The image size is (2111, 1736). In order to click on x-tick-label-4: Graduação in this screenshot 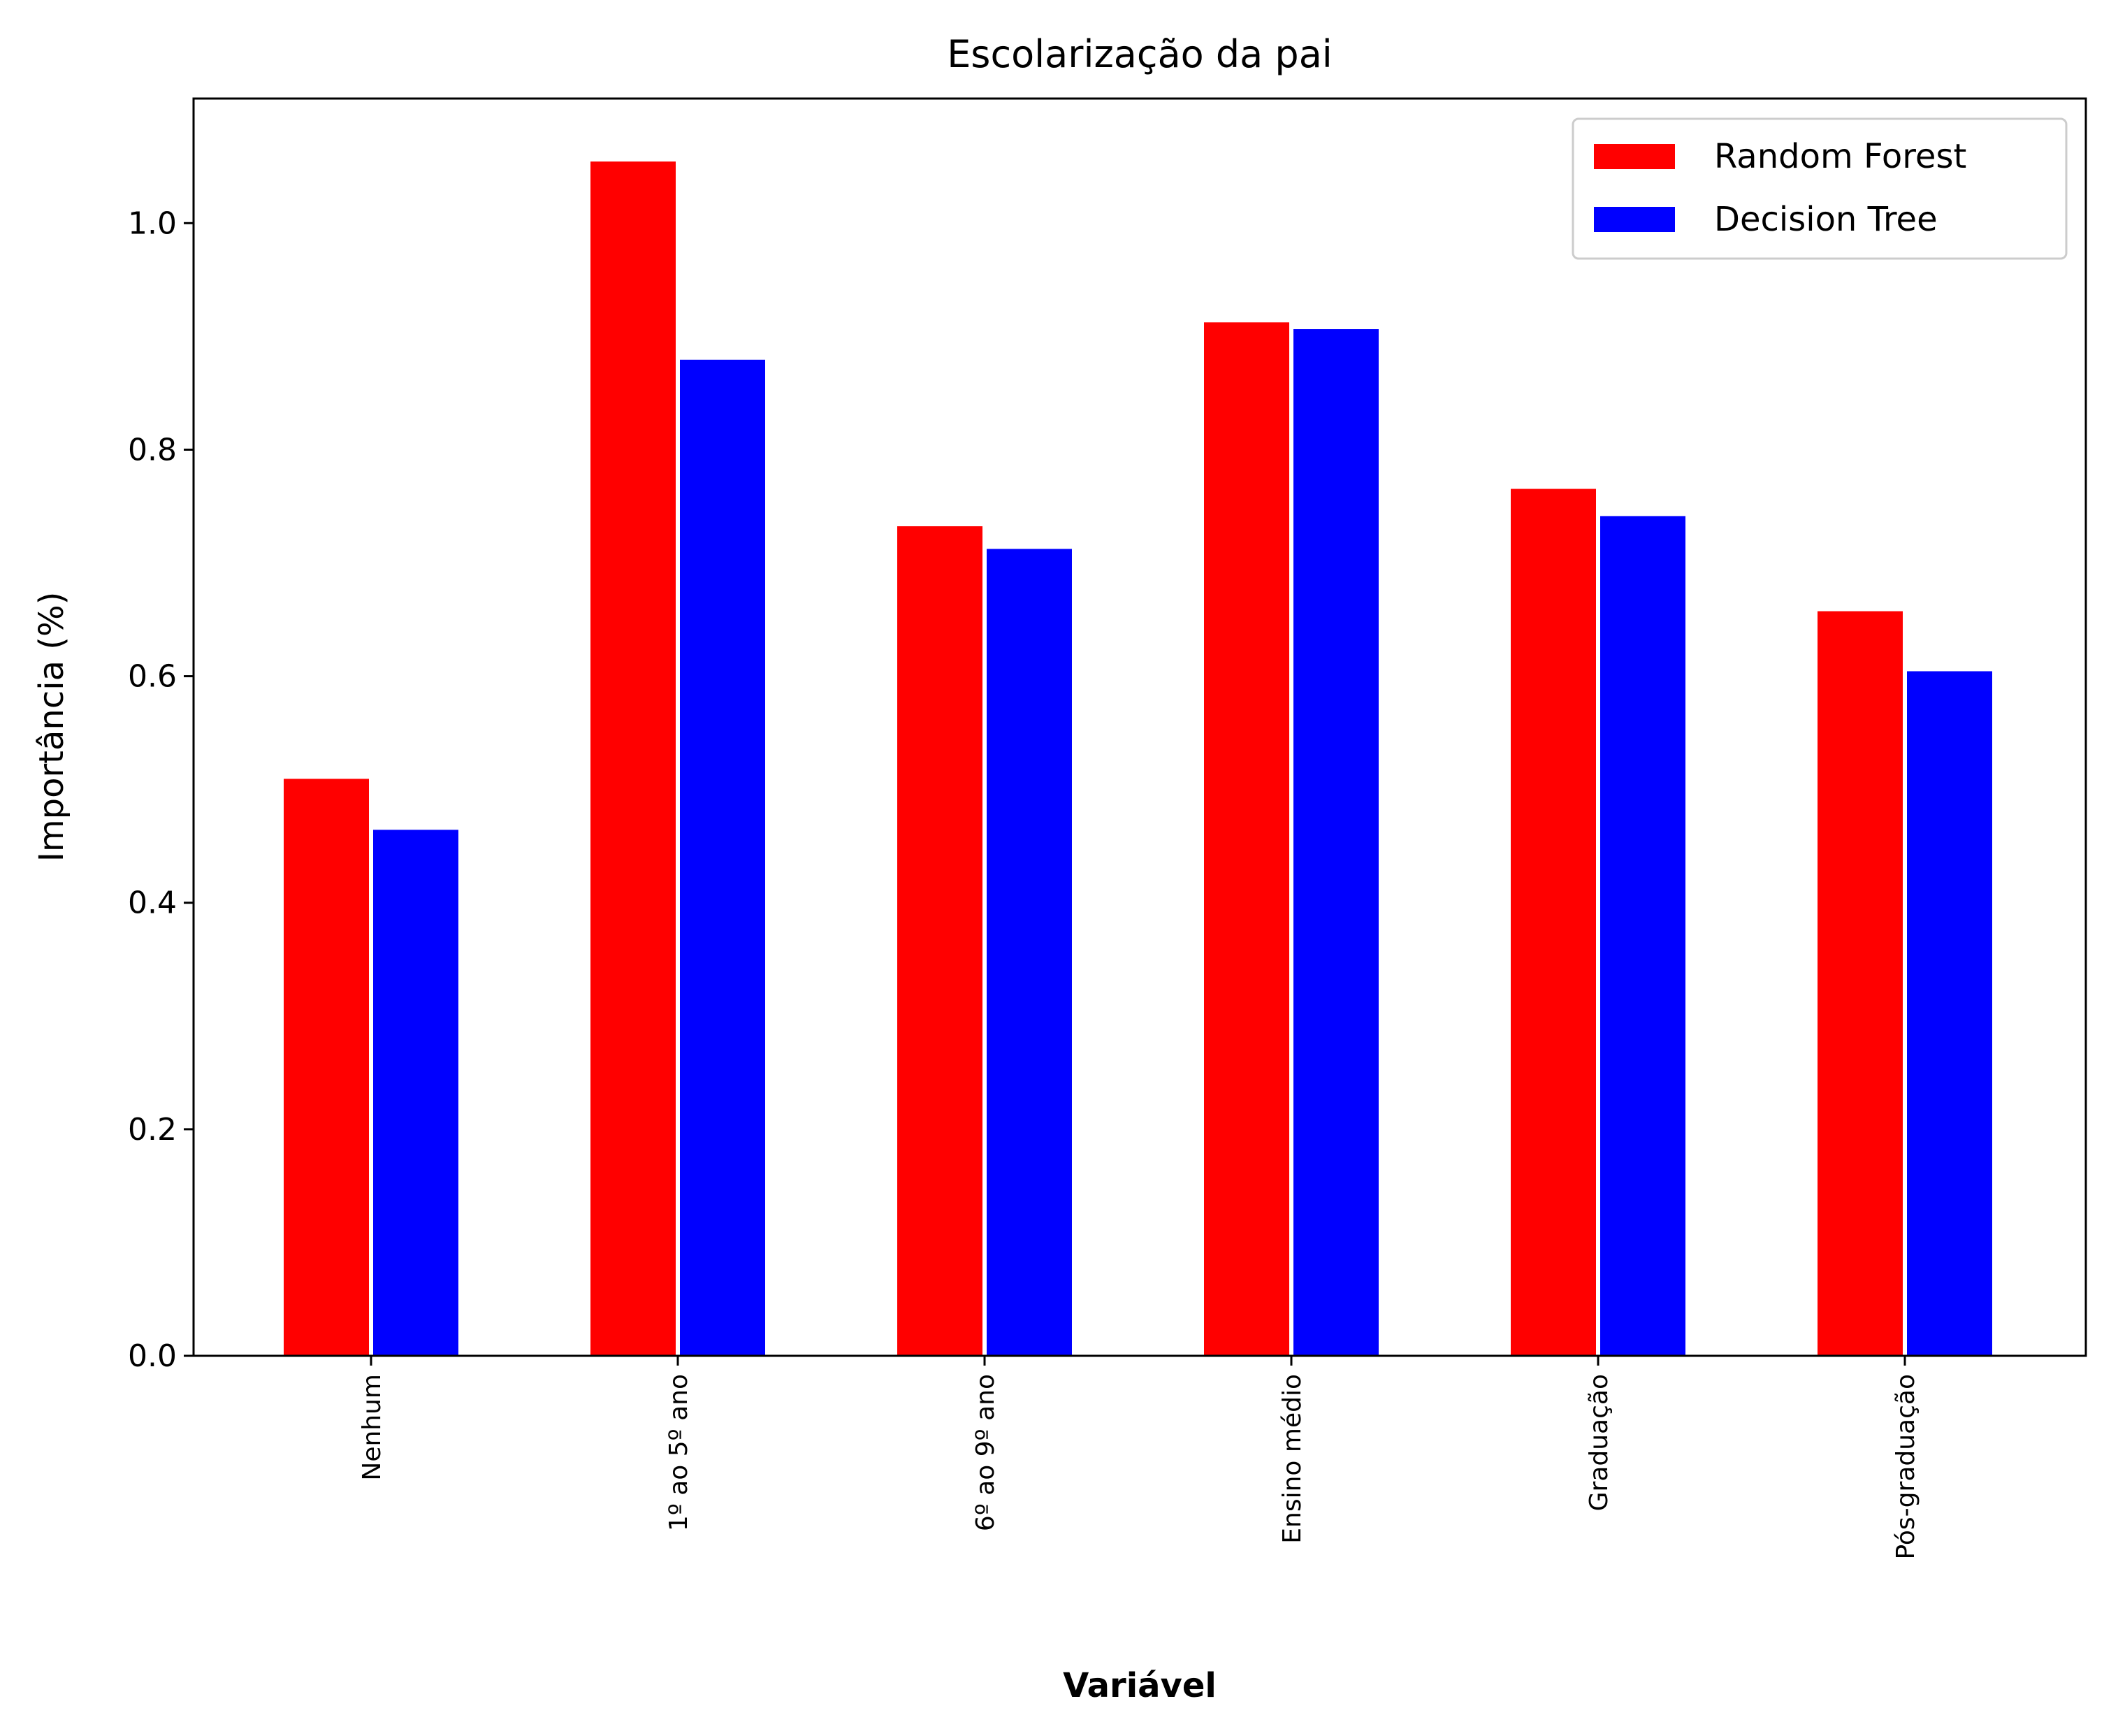, I will do `click(1599, 1442)`.